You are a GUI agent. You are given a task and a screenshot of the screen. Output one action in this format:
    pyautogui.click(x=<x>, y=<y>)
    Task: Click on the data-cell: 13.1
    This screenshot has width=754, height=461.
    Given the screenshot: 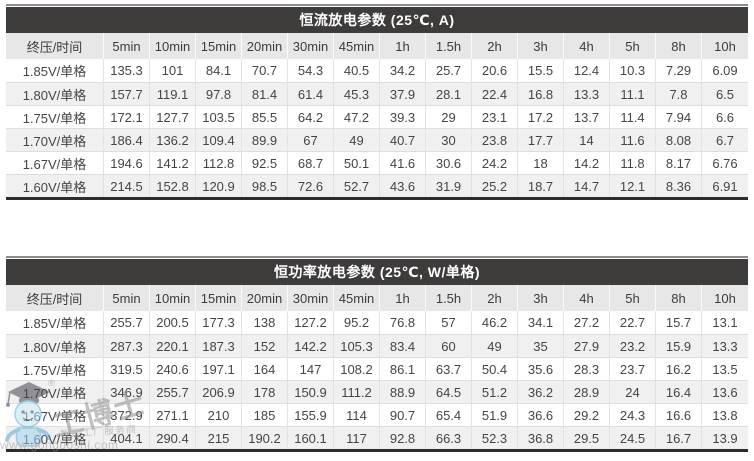 What is the action you would take?
    pyautogui.click(x=725, y=322)
    